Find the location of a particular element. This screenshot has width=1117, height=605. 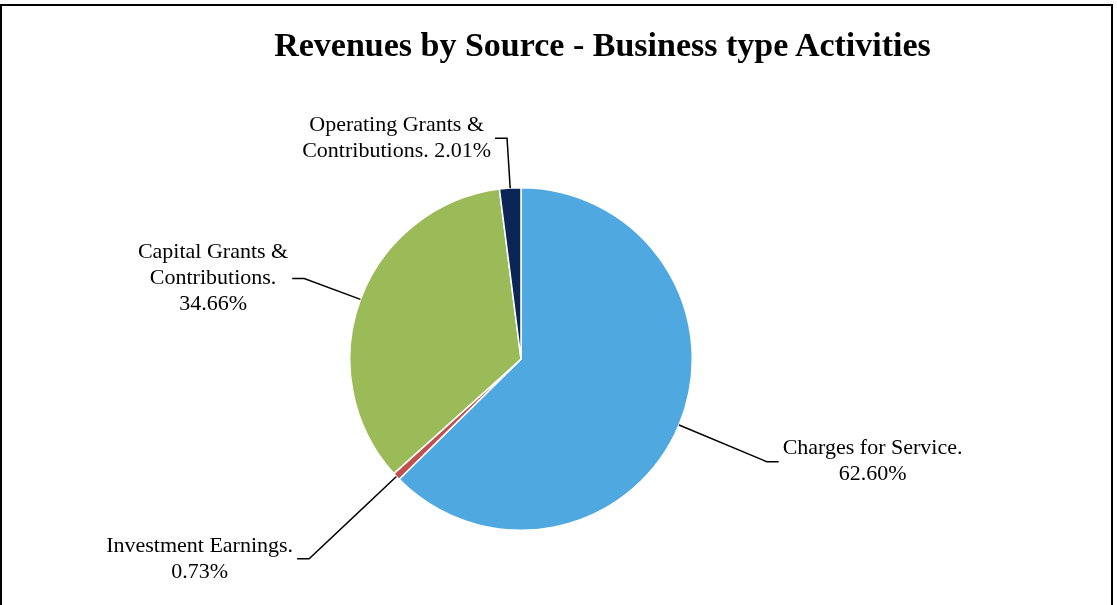

data-label: 0.73% is located at coordinates (200, 570).